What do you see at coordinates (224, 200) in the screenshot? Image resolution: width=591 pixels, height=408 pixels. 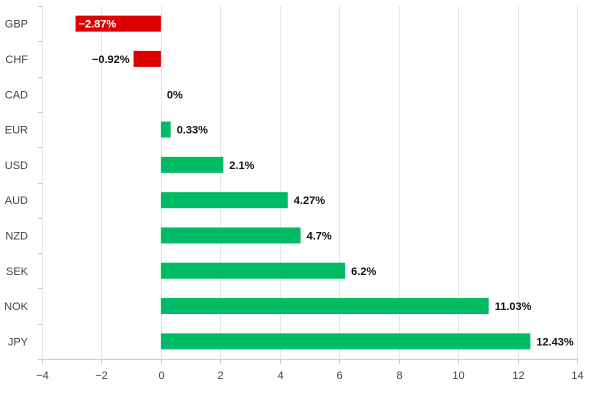 I see `bar-aud` at bounding box center [224, 200].